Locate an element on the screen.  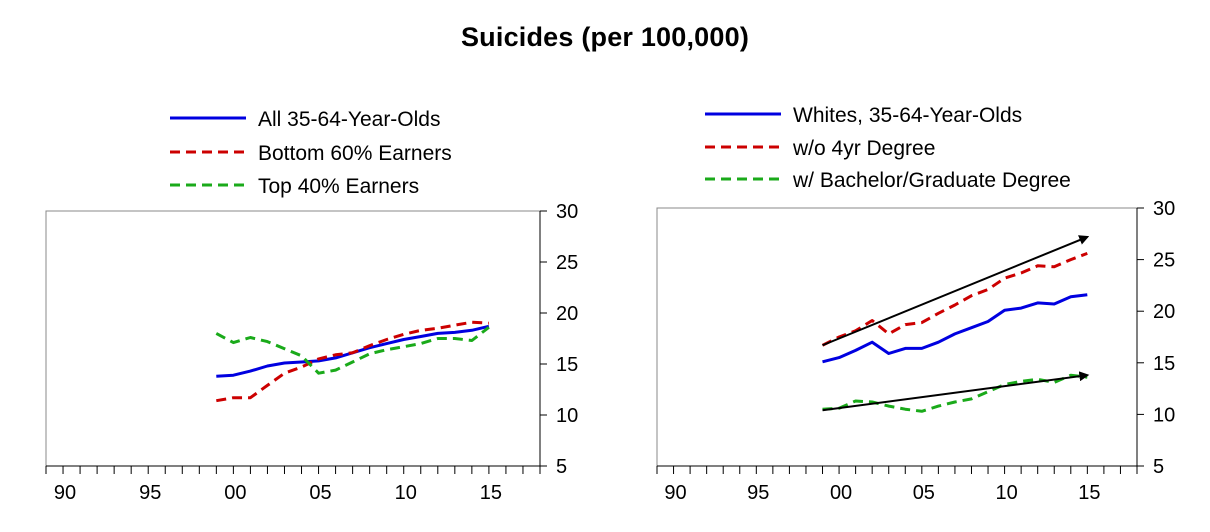
left-y-tick-label: 5 is located at coordinates (561, 467).